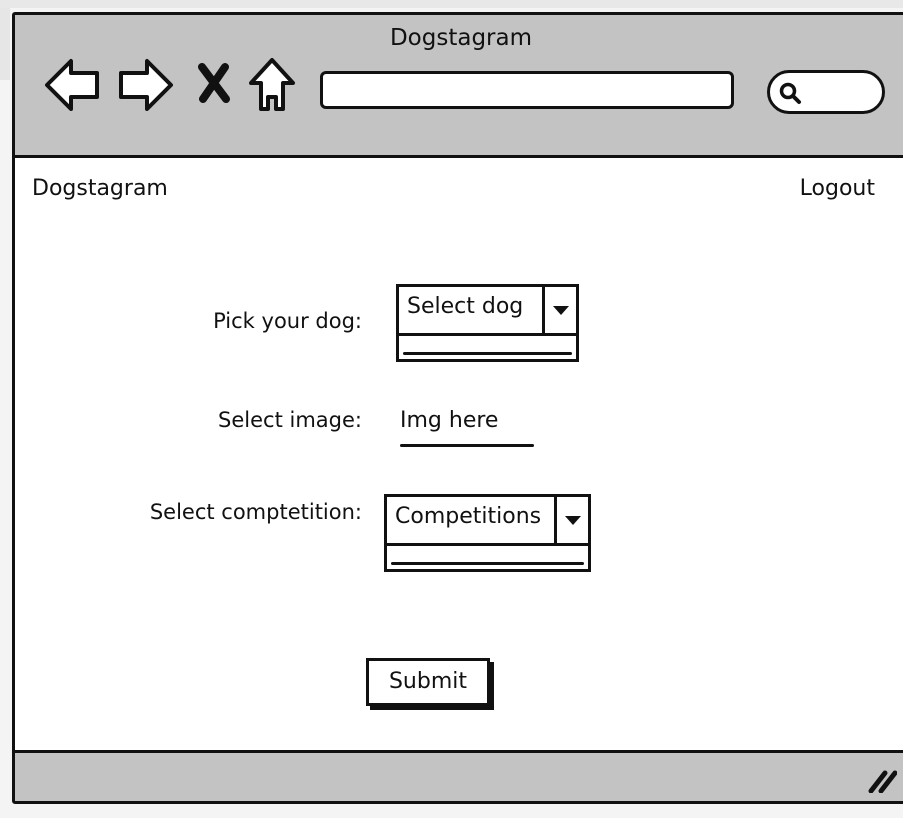 The width and height of the screenshot is (903, 818). I want to click on resize-grip-icon, so click(882, 780).